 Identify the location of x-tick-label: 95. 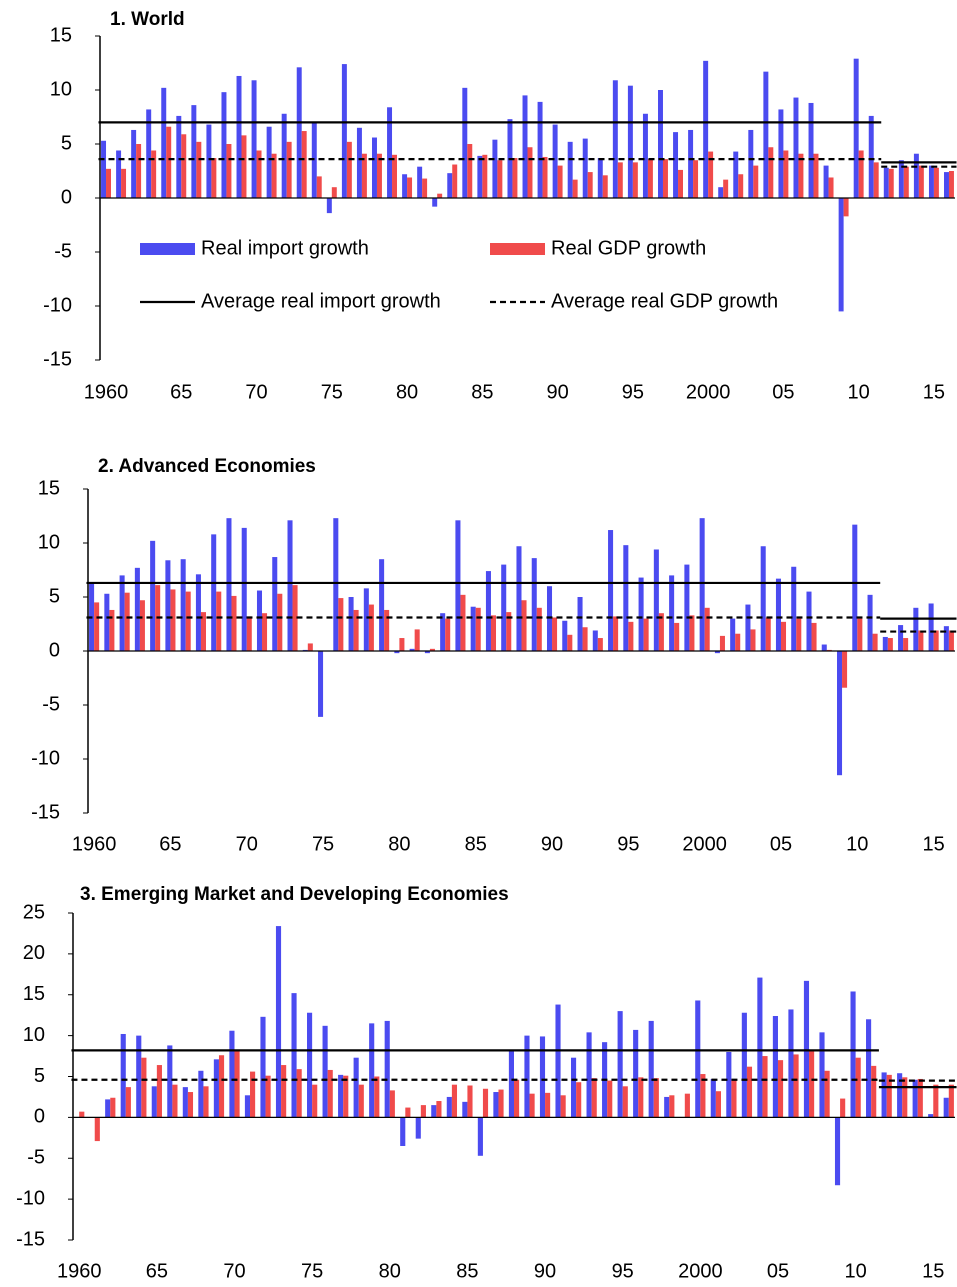
(623, 1271).